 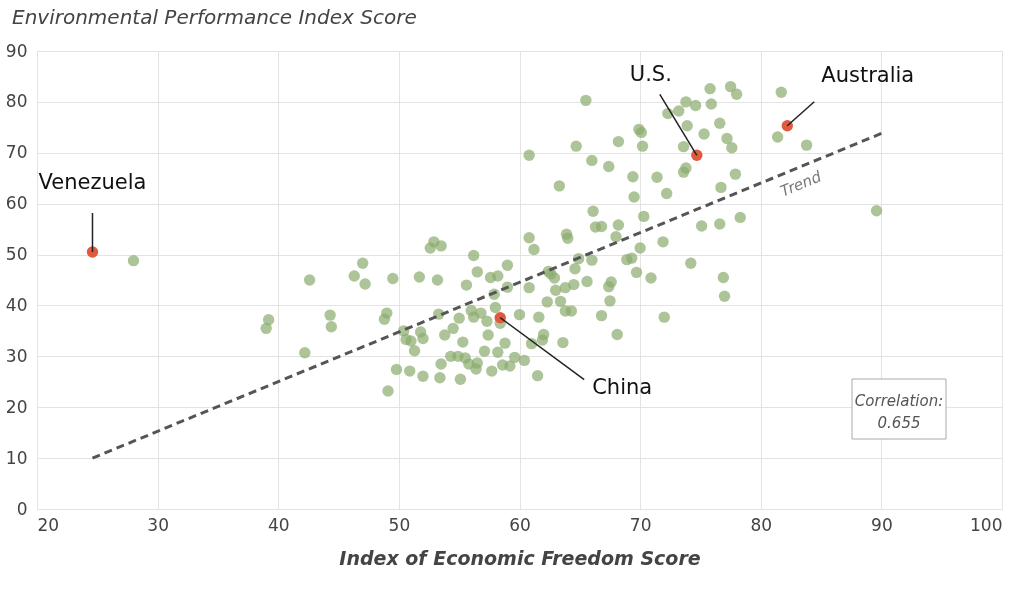 What do you see at coordinates (16, 203) in the screenshot?
I see `y-tick-label: 60` at bounding box center [16, 203].